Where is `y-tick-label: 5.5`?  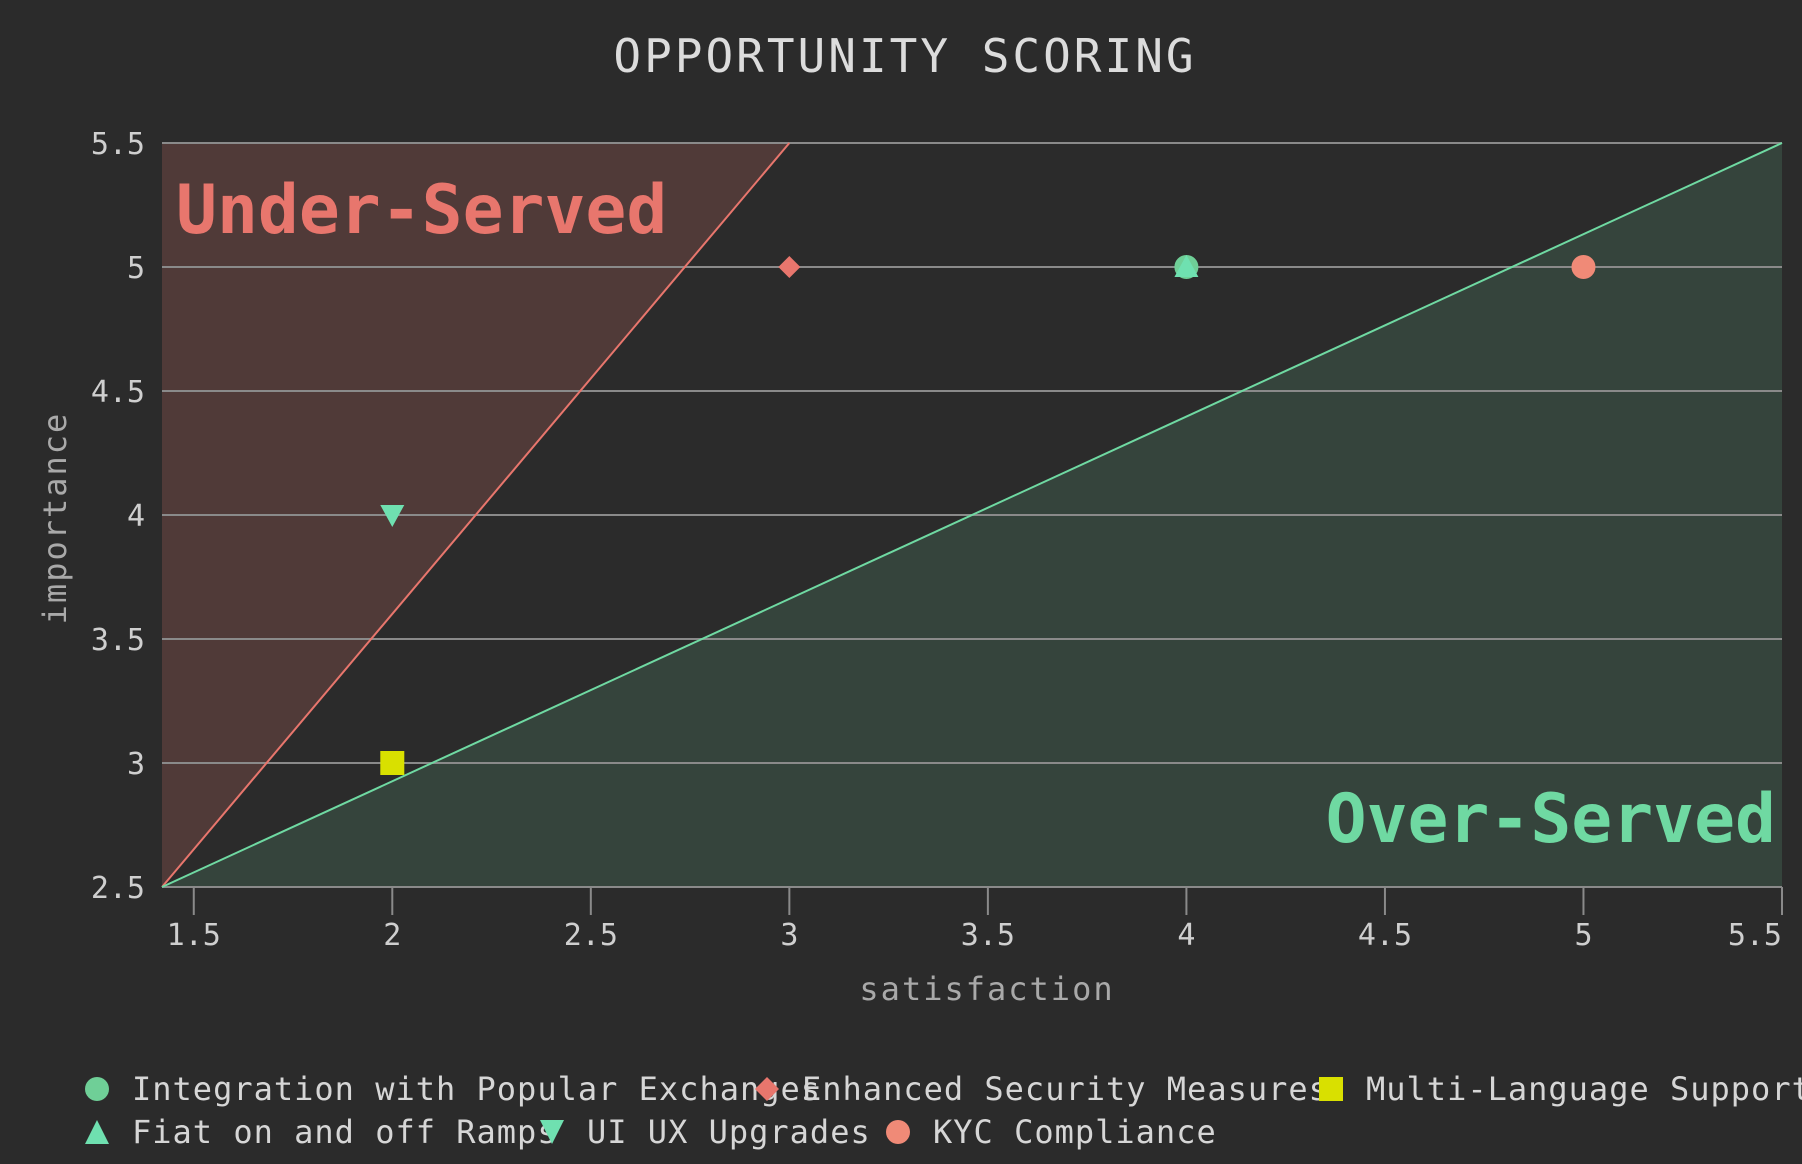 y-tick-label: 5.5 is located at coordinates (118, 144).